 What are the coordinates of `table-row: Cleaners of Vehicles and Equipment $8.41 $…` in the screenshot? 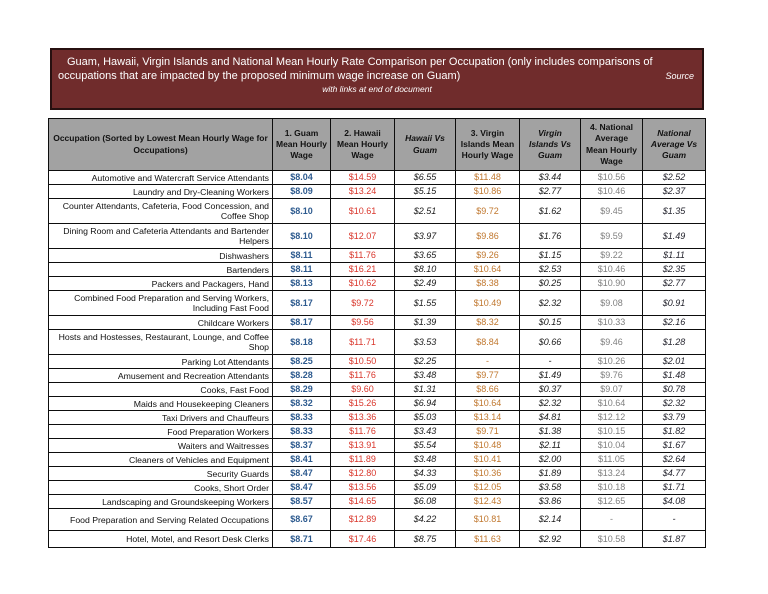 It's located at (377, 459).